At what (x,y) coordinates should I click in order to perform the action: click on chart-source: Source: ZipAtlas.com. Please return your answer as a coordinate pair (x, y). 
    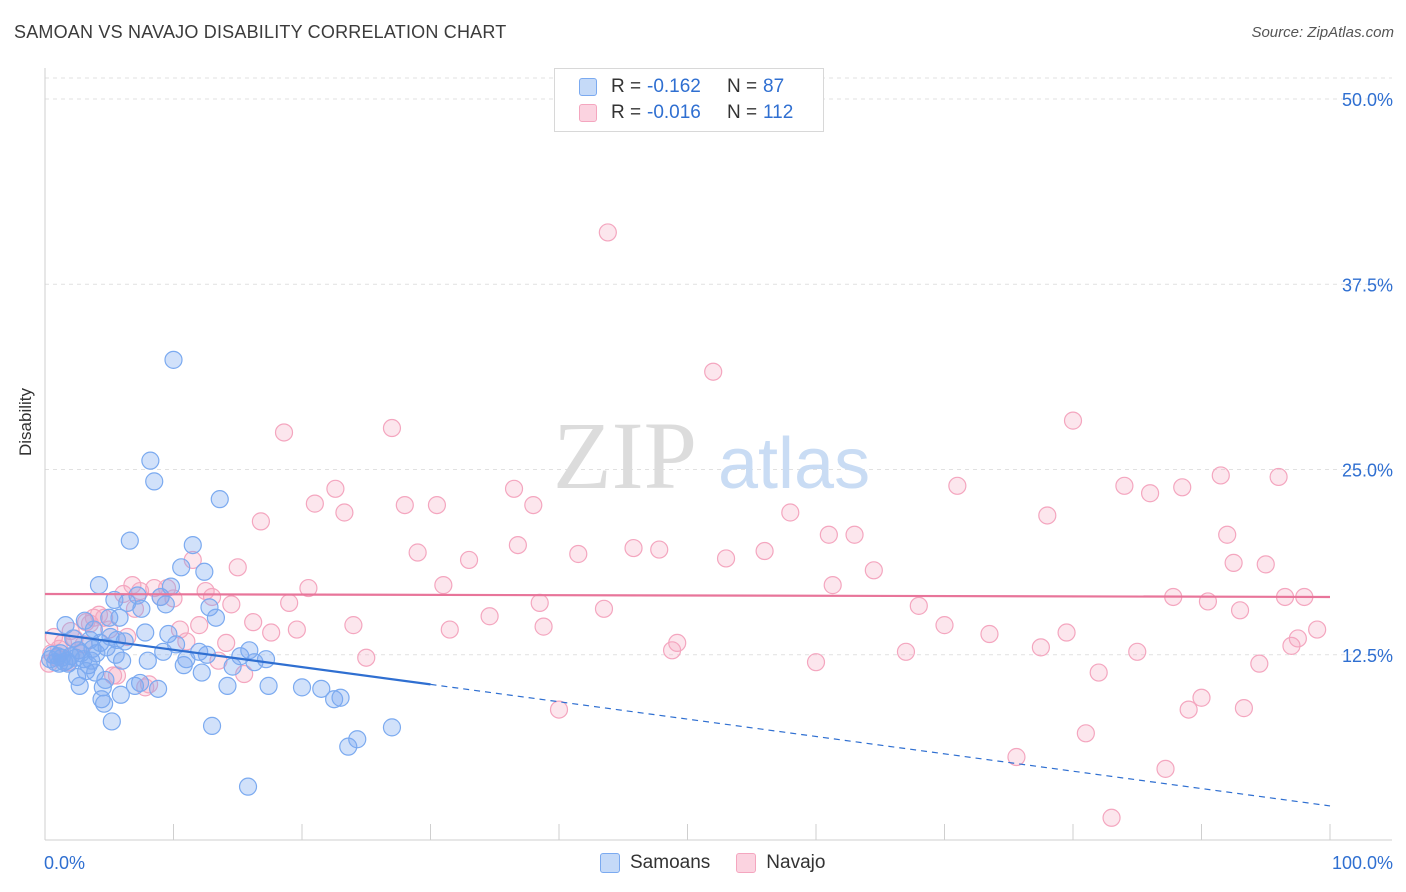
    Looking at the image, I should click on (1322, 32).